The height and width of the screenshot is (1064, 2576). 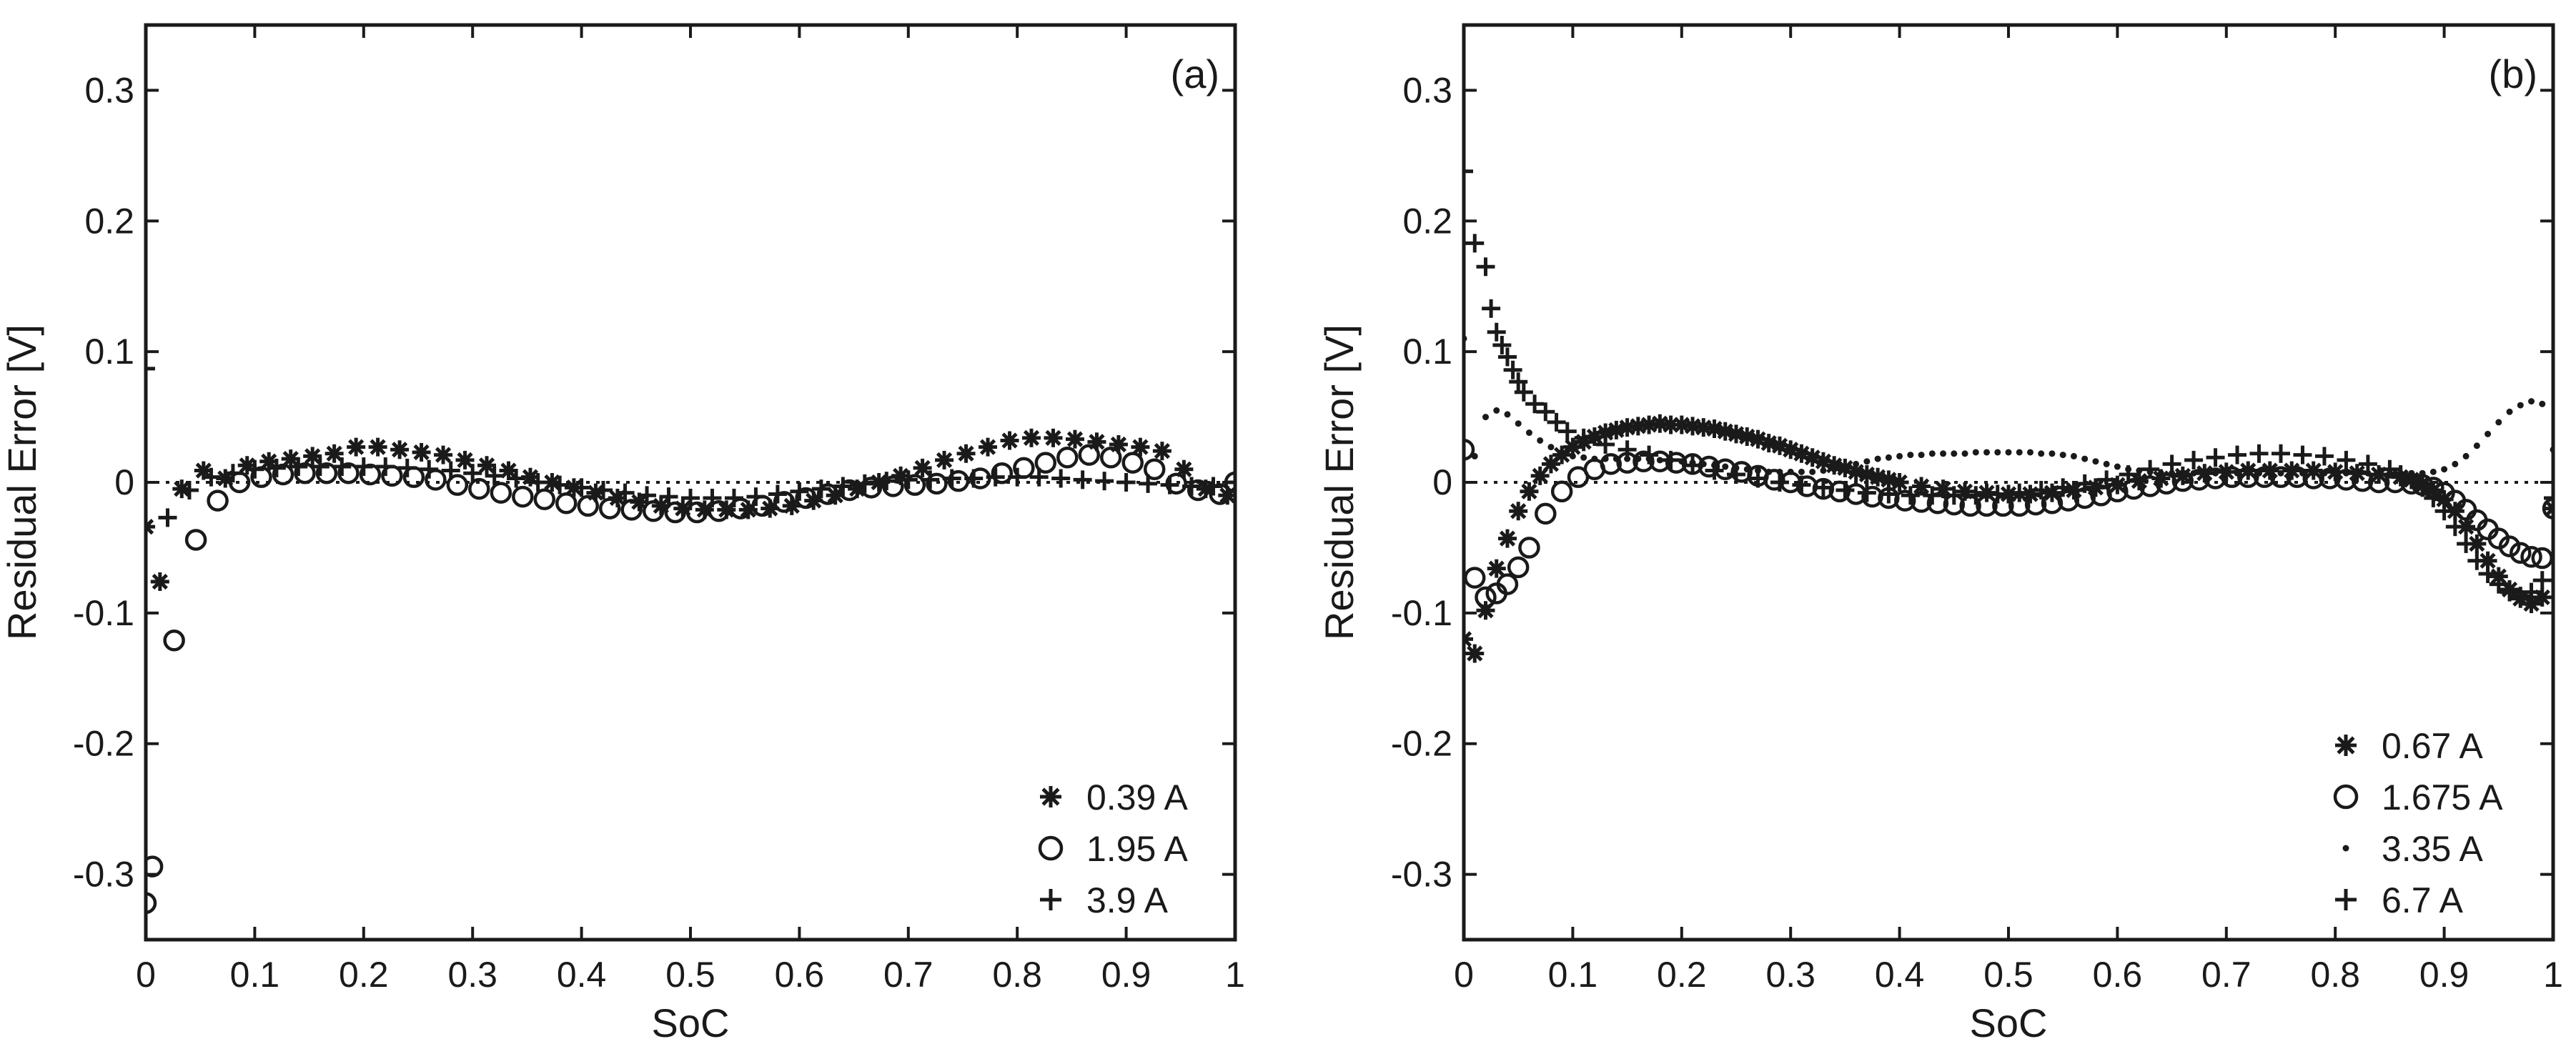 What do you see at coordinates (2553, 975) in the screenshot?
I see `x-tick-label: 1` at bounding box center [2553, 975].